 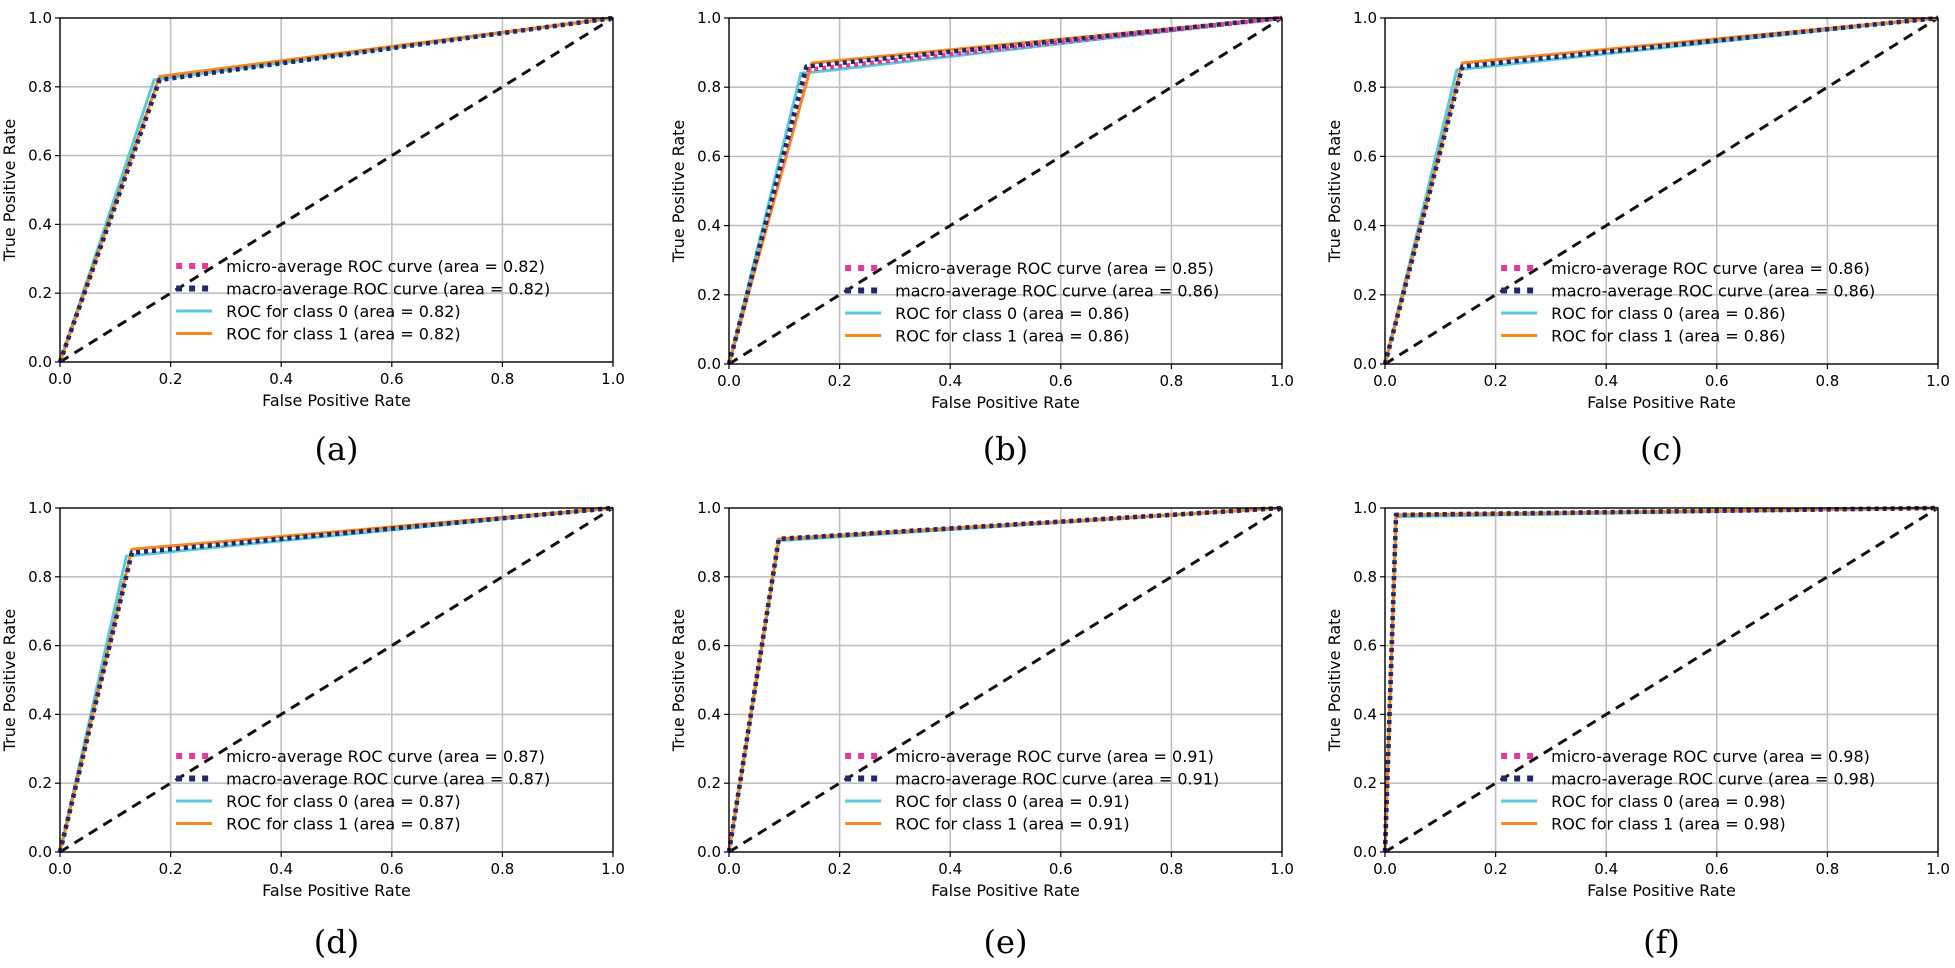 What do you see at coordinates (1012, 801) in the screenshot?
I see `legend-label-roc-class-0: ROC for class 0 (area = 0.91)` at bounding box center [1012, 801].